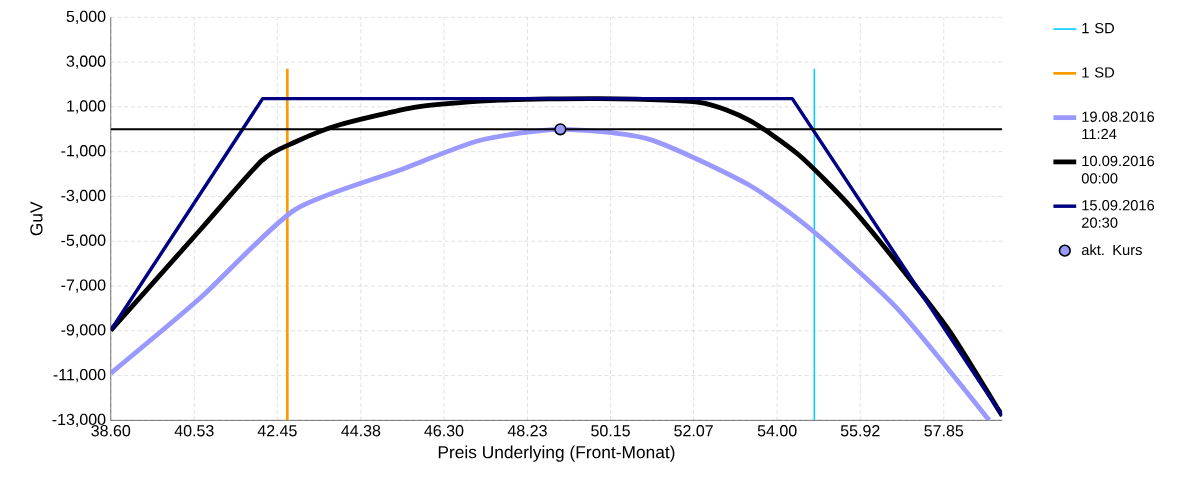  I want to click on y-tick-label: 5,000, so click(86, 17).